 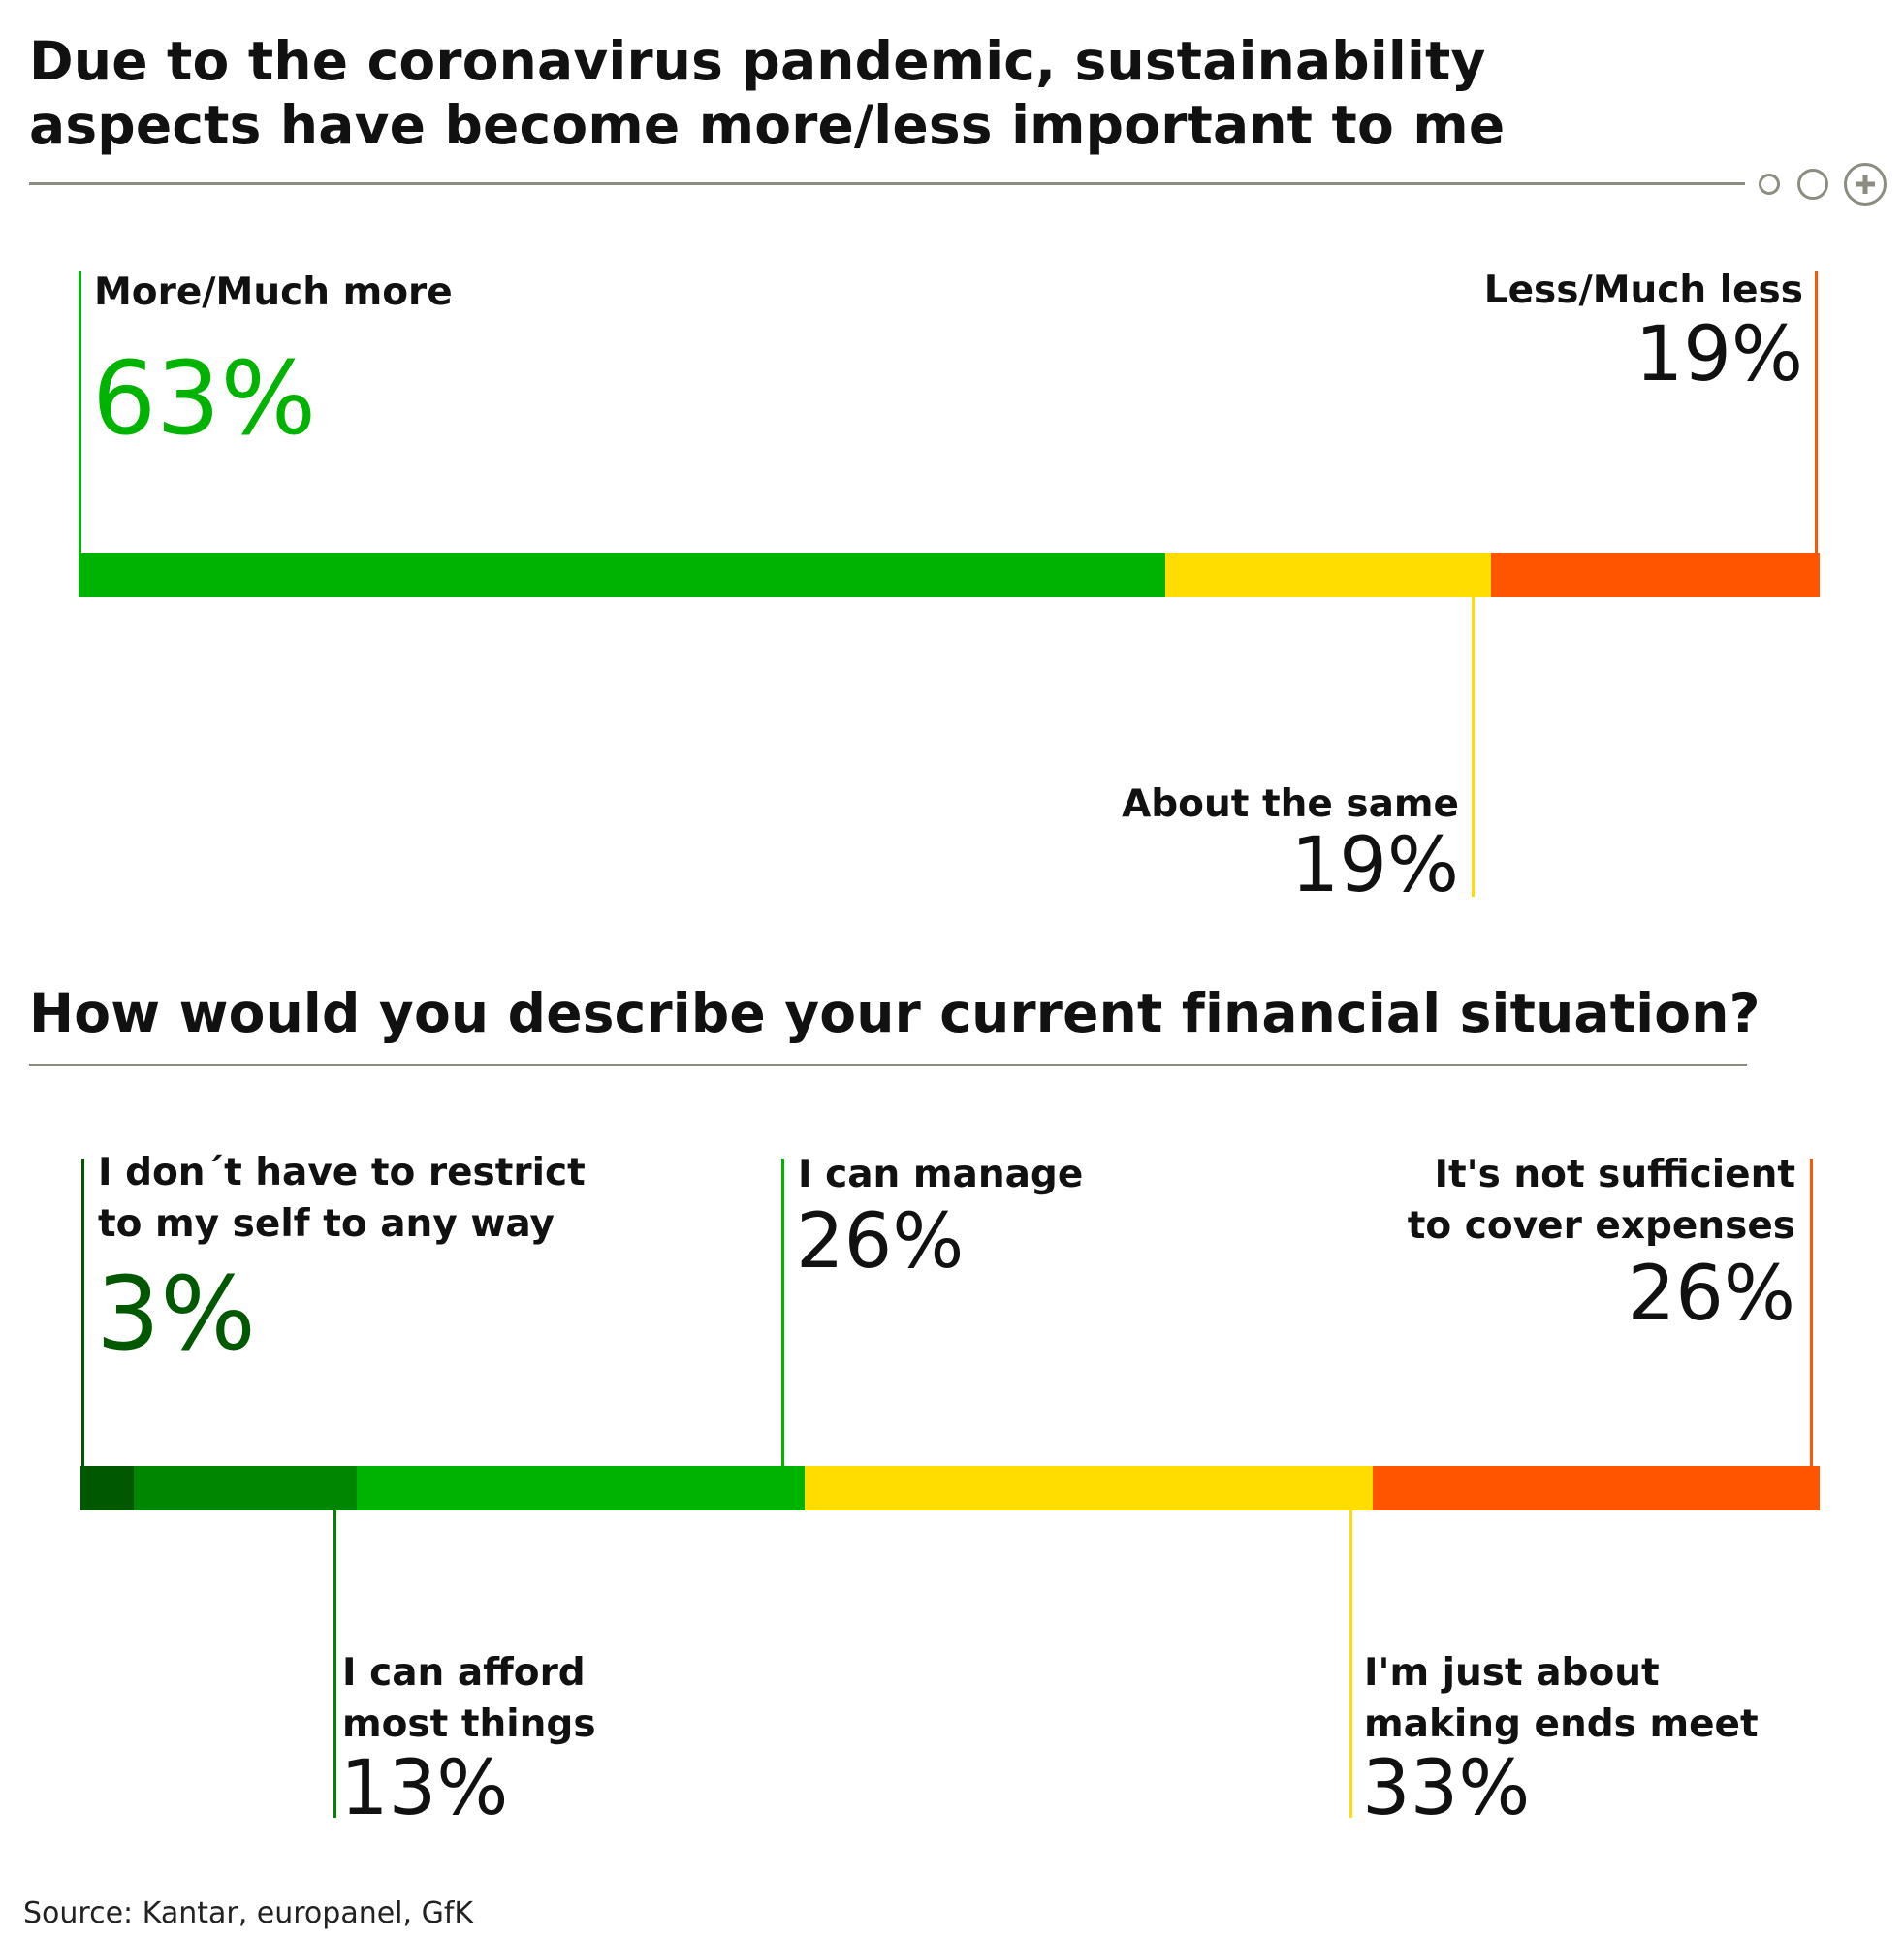 I want to click on bar-segment-afford, so click(x=245, y=1488).